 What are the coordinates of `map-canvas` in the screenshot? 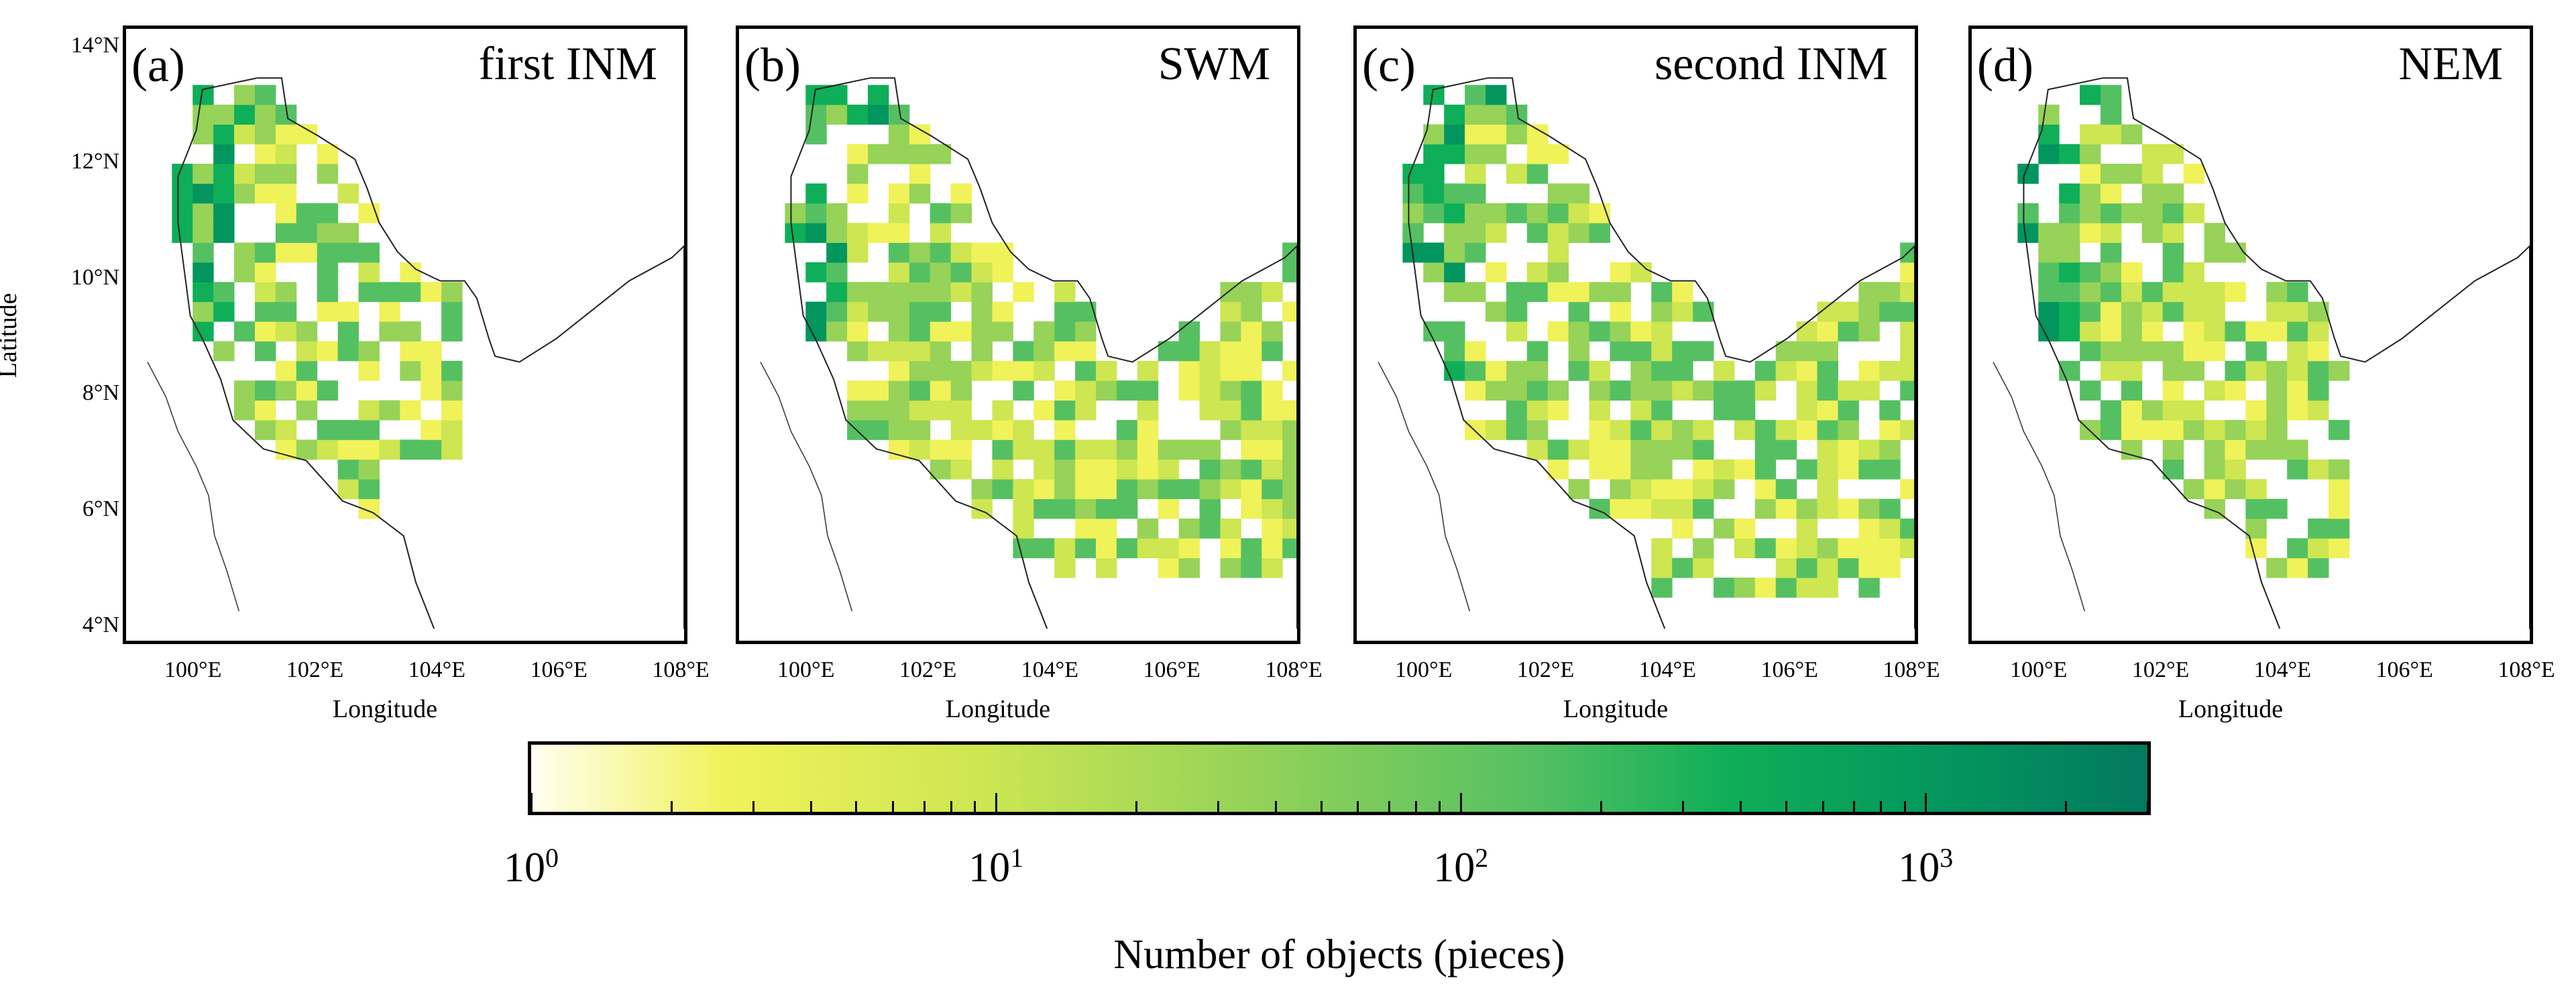 It's located at (1028, 353).